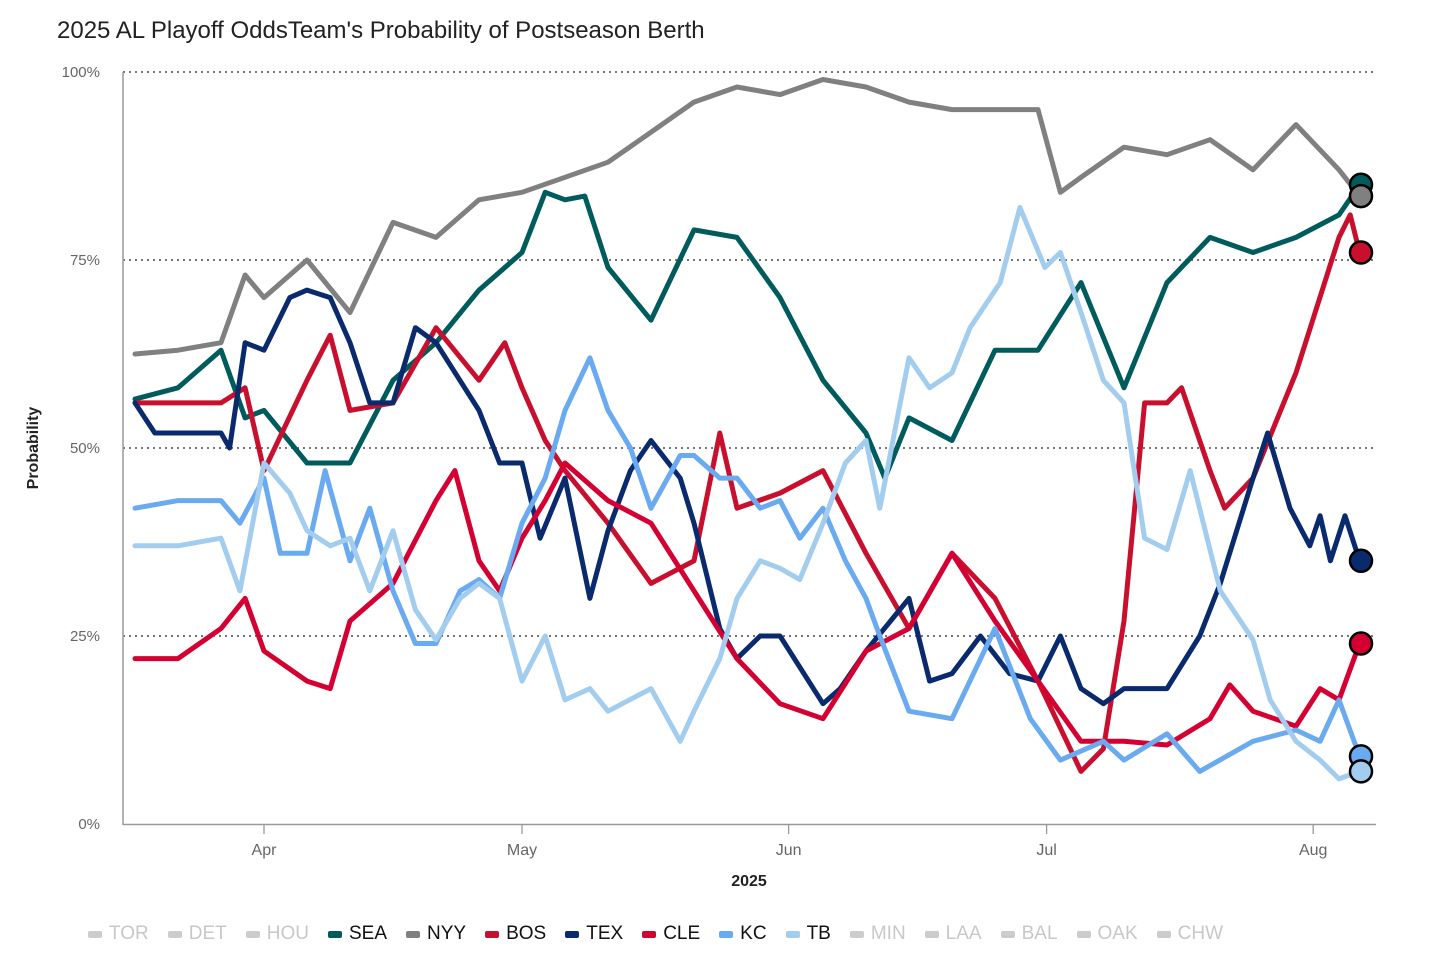 The height and width of the screenshot is (971, 1456). Describe the element at coordinates (605, 933) in the screenshot. I see `legend-label: TEX` at that location.